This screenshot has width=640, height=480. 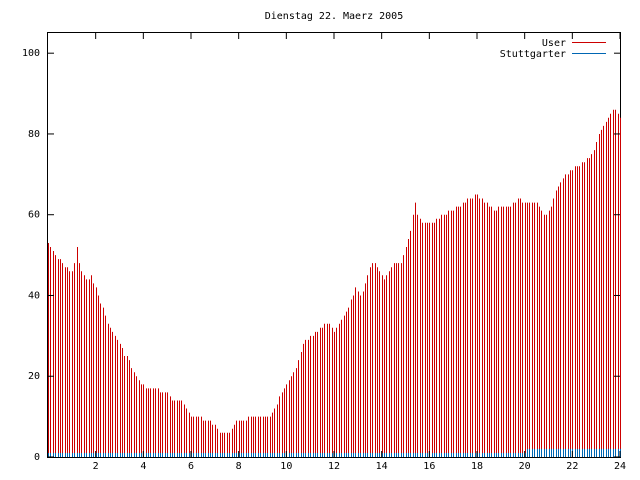 I want to click on x-tick-label: 14, so click(x=382, y=466).